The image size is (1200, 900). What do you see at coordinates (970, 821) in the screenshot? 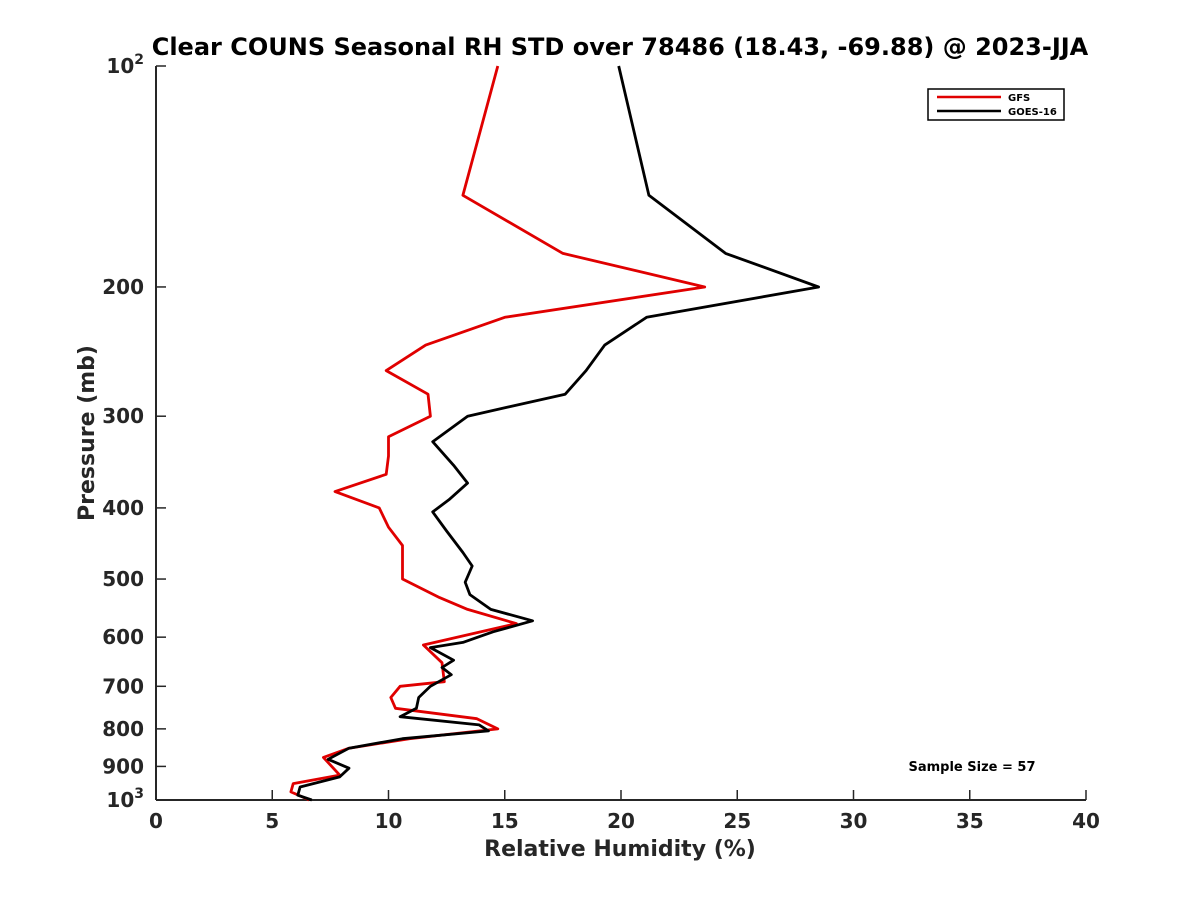
I see `x-tick-label: 35` at bounding box center [970, 821].